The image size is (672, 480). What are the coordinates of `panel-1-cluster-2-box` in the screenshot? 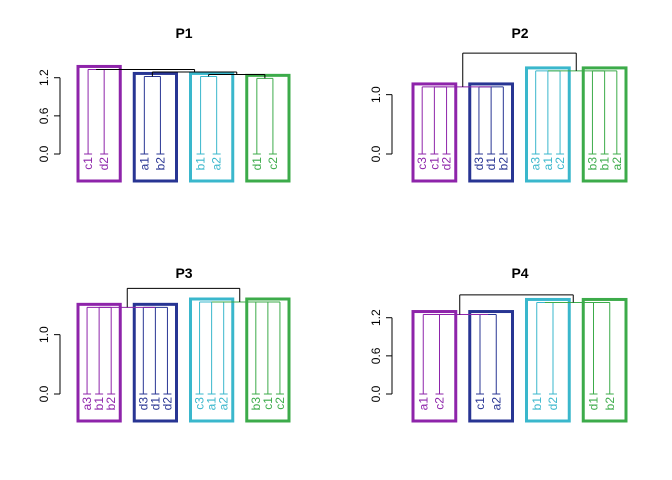 It's located at (155, 127).